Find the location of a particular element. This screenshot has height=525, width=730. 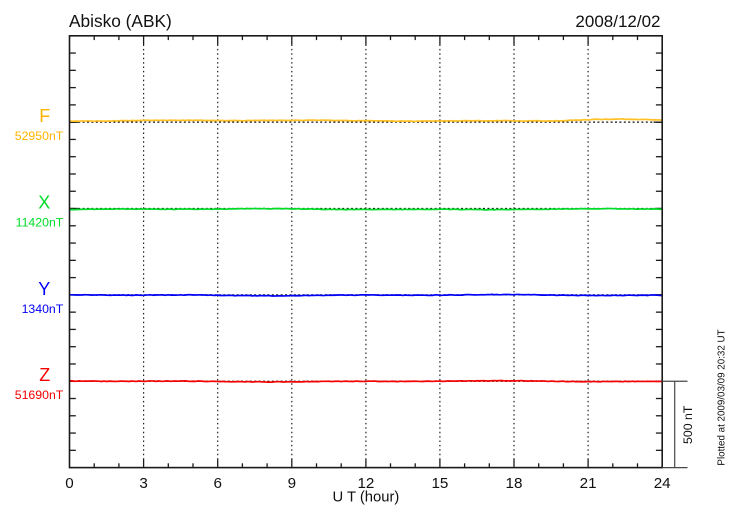

svg-text: F is located at coordinates (44, 116).